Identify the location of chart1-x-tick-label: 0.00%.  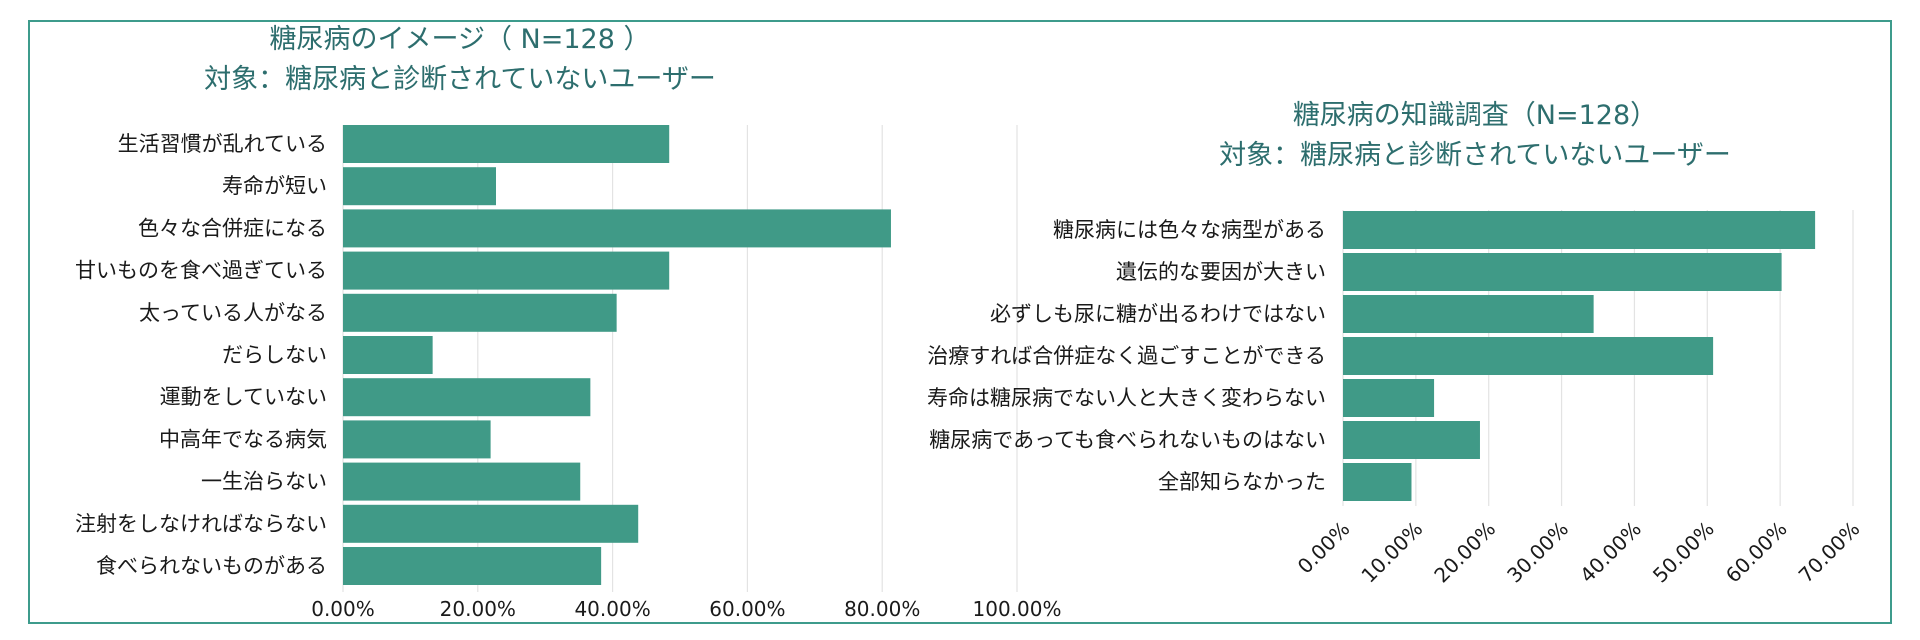
(343, 609).